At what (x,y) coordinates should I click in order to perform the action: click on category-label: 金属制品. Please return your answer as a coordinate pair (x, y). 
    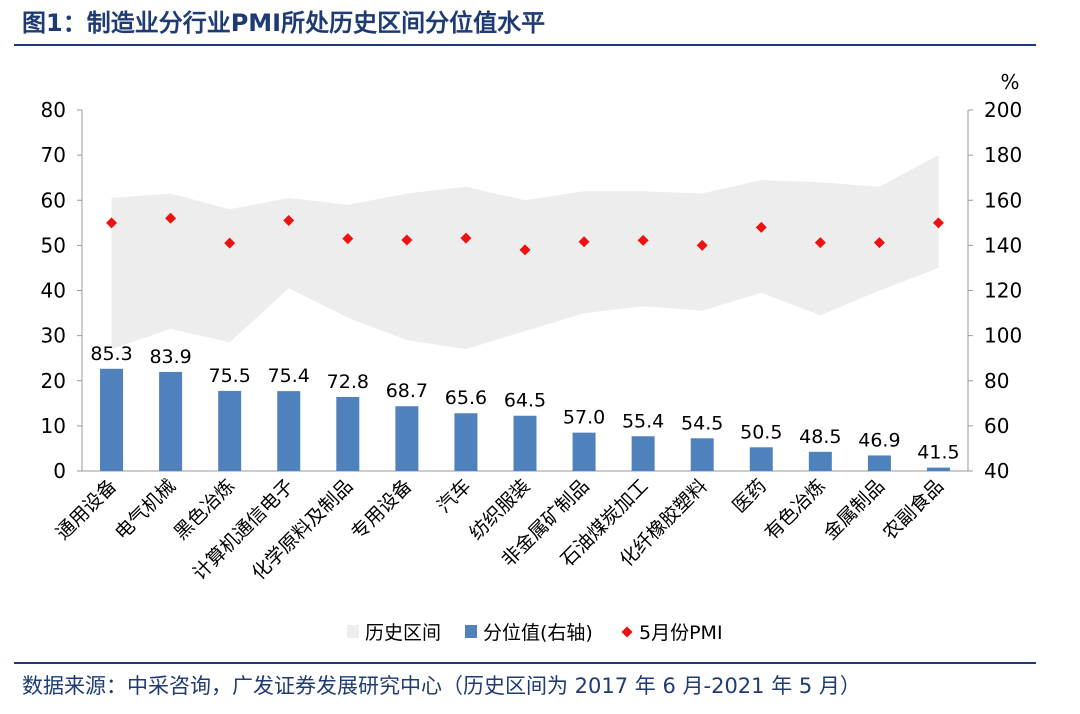
    Looking at the image, I should click on (854, 509).